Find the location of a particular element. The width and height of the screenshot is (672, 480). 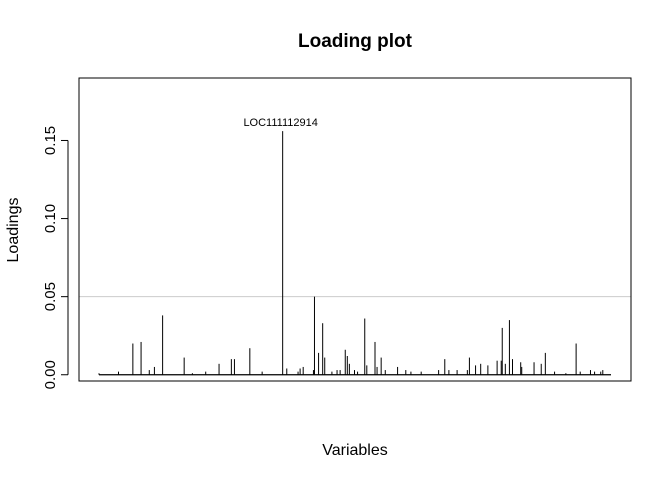

chart-title: Loading plot is located at coordinates (355, 41).